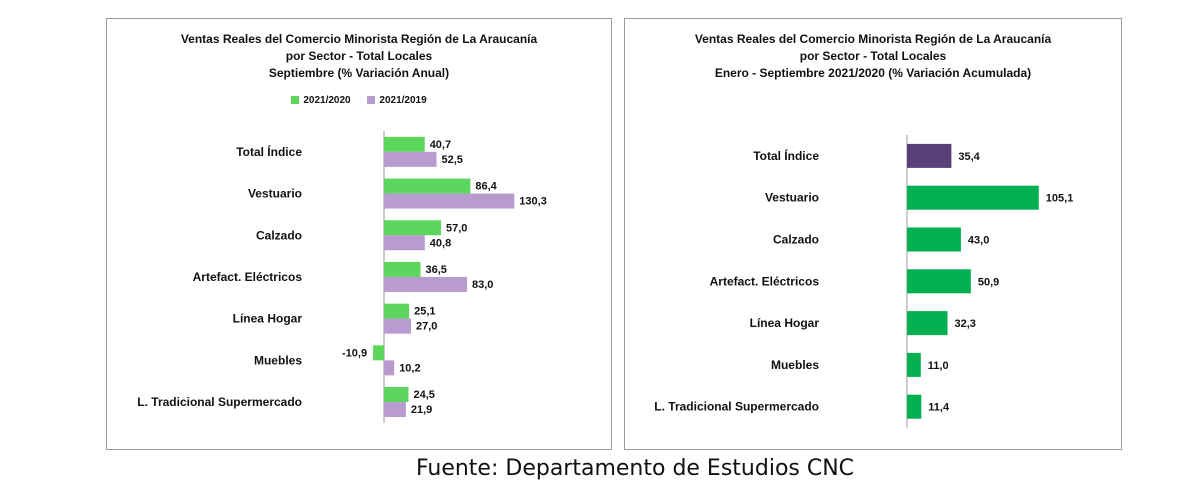  What do you see at coordinates (533, 202) in the screenshot?
I see `data-label: 130,3` at bounding box center [533, 202].